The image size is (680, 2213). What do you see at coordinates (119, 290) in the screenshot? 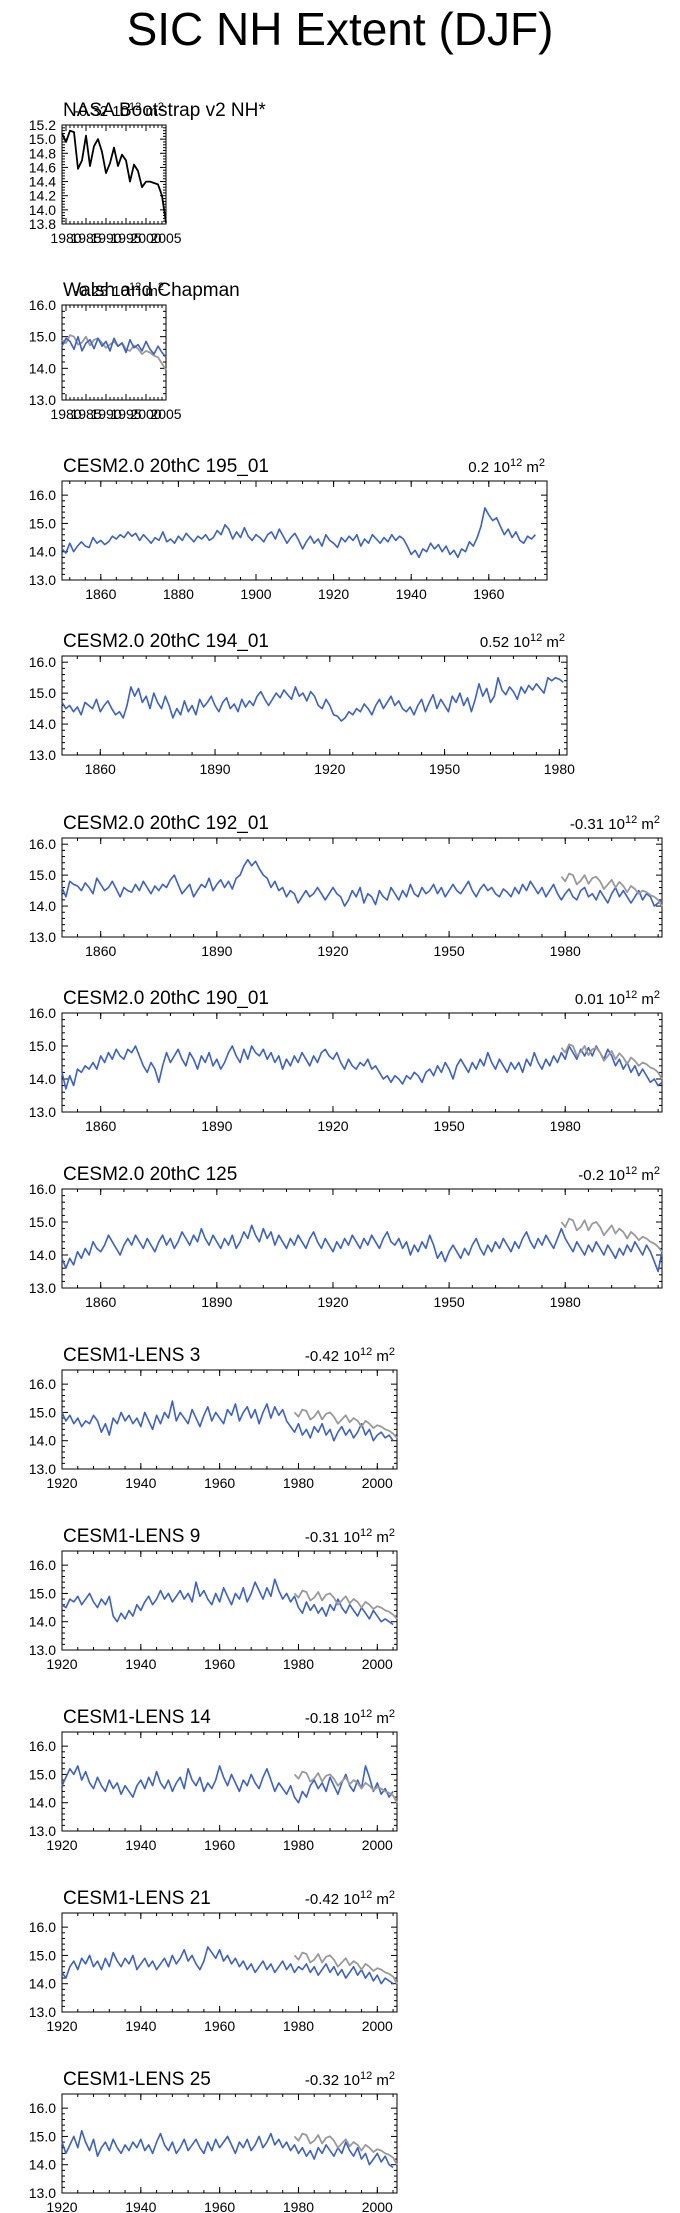
I see `trend-label: -0.25 1012 m2` at bounding box center [119, 290].